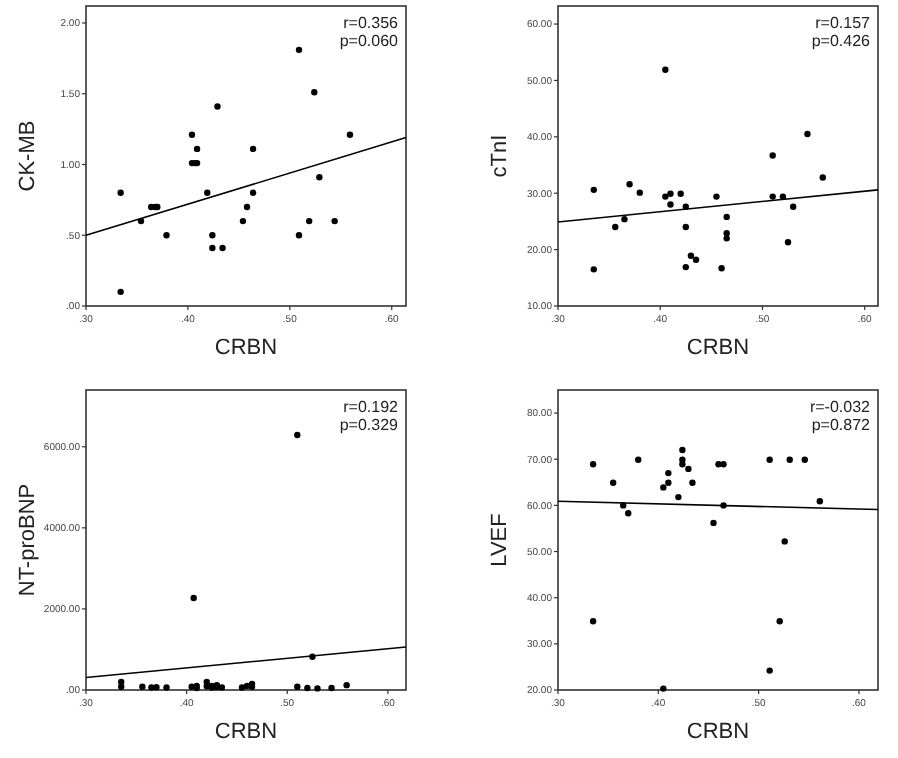  Describe the element at coordinates (371, 407) in the screenshot. I see `annotation: r=0.192` at that location.